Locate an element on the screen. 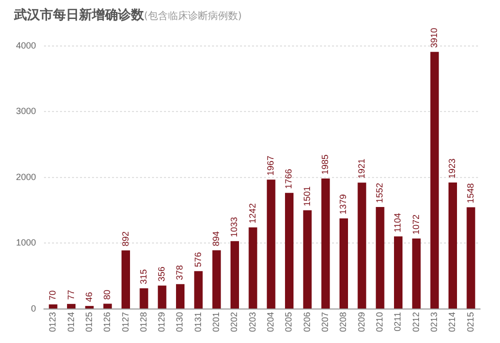 This screenshot has height=343, width=500. x-tick-label: 0128 is located at coordinates (143, 322).